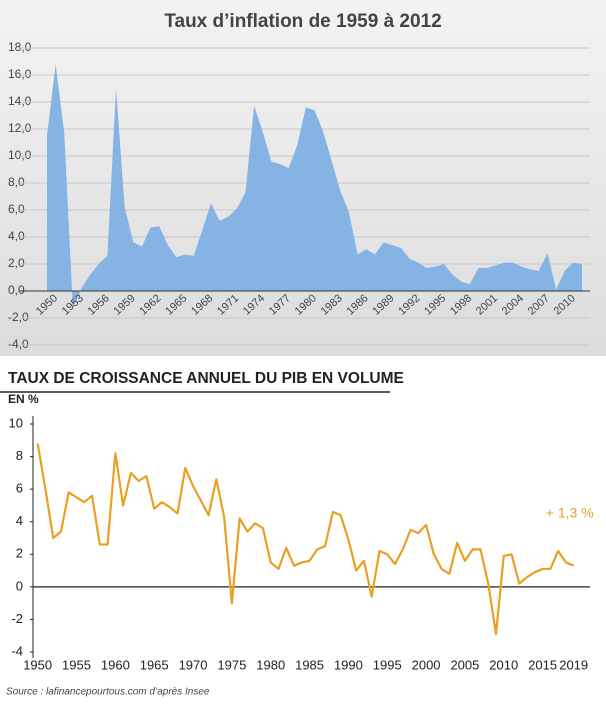 Image resolution: width=606 pixels, height=714 pixels. I want to click on y-axis-label: EN %, so click(23, 399).